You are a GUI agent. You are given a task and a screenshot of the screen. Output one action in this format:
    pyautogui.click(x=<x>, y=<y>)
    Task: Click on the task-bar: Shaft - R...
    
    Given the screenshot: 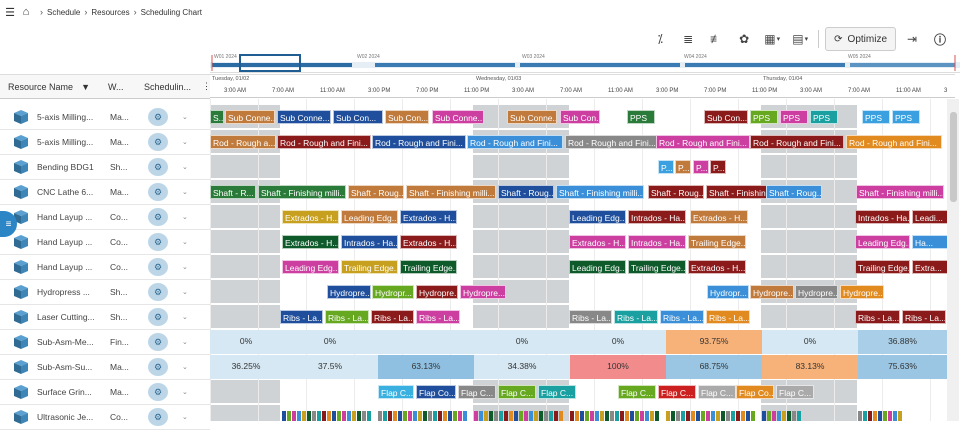 What is the action you would take?
    pyautogui.click(x=233, y=192)
    